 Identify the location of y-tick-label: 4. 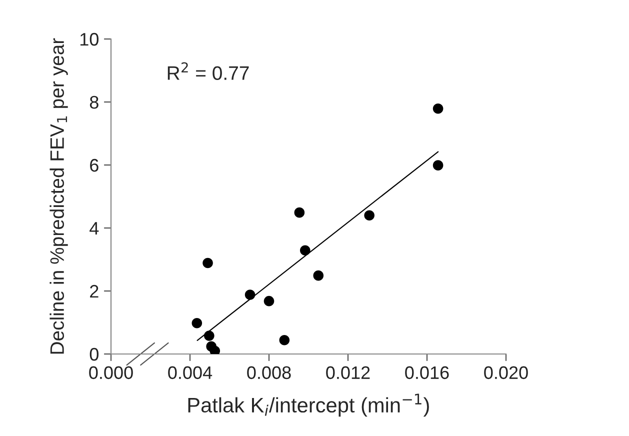
(94, 228).